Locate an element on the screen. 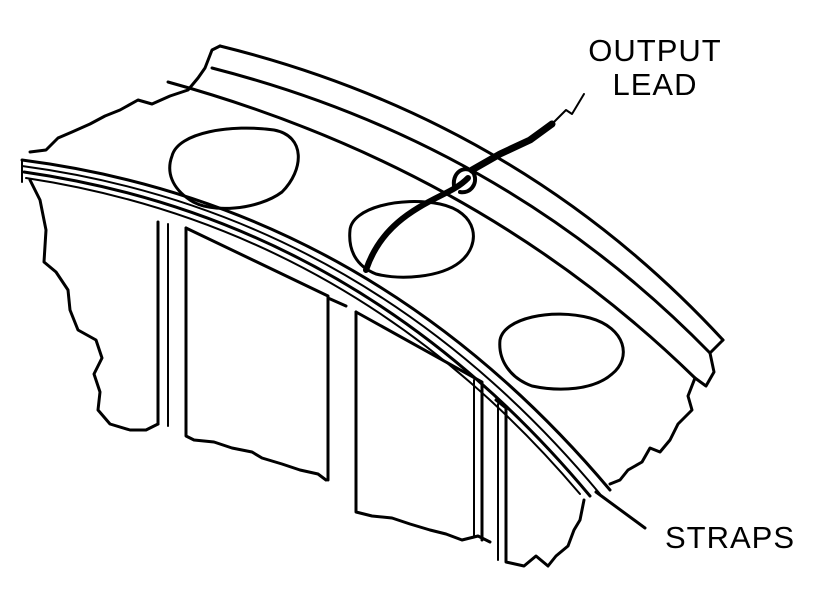  rim-end-cap is located at coordinates (716, 346).